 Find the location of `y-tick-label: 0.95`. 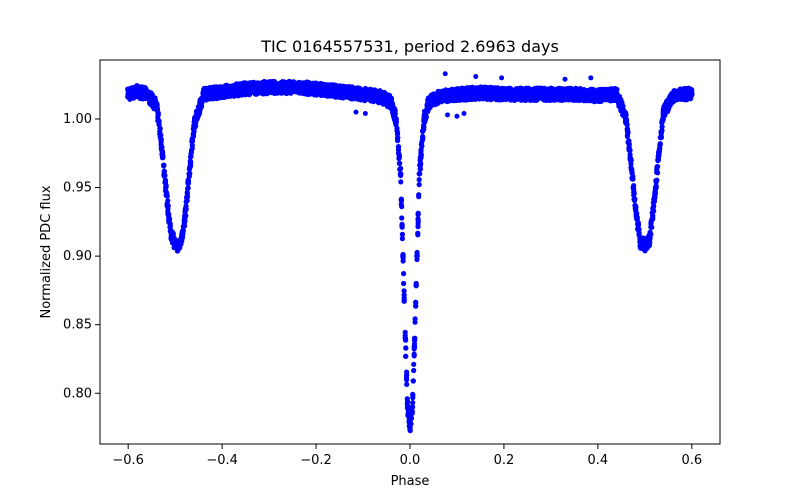

y-tick-label: 0.95 is located at coordinates (77, 188).